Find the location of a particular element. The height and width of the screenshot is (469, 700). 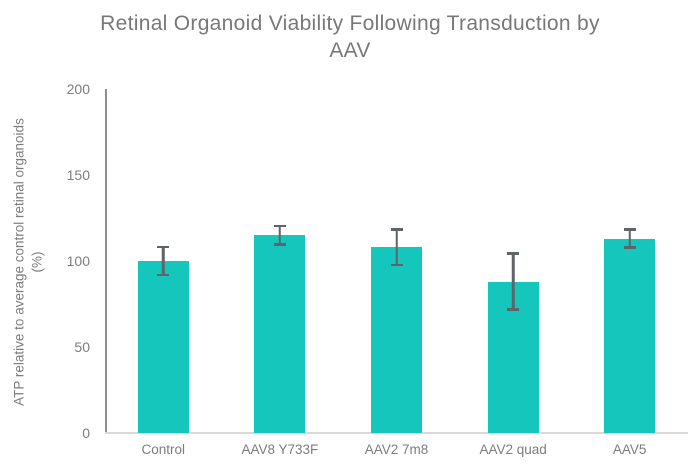

x-axis-line is located at coordinates (396, 433).